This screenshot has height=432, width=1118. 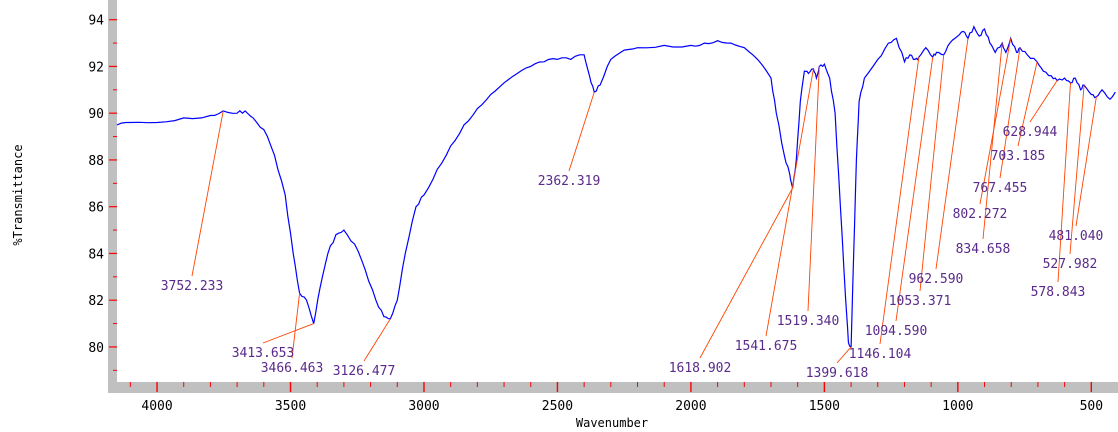 What do you see at coordinates (292, 368) in the screenshot?
I see `peak-label: 3466.463` at bounding box center [292, 368].